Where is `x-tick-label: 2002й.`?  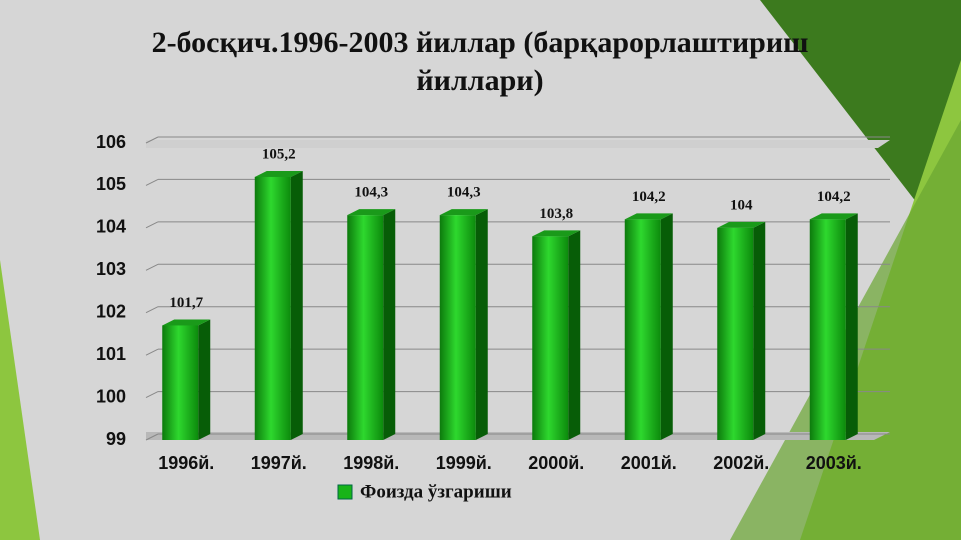 x-tick-label: 2002й. is located at coordinates (741, 463).